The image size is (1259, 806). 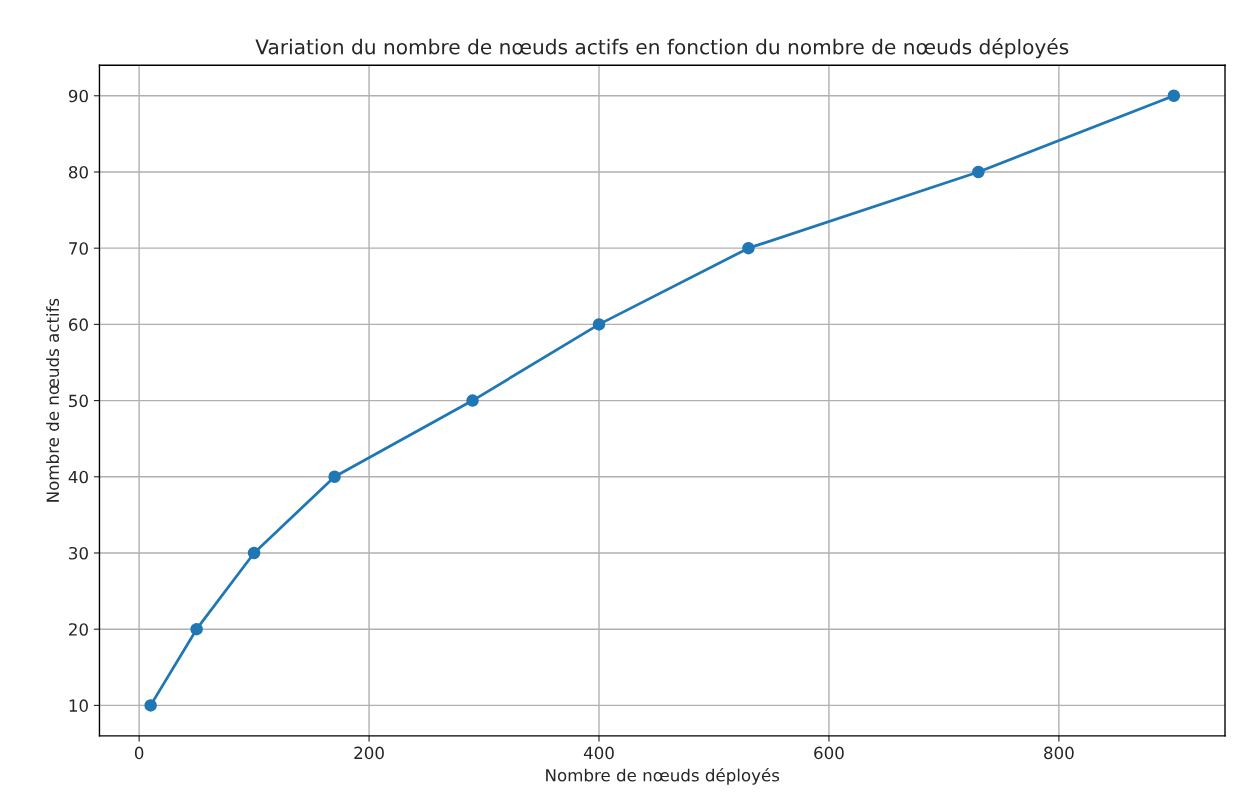 What do you see at coordinates (78, 629) in the screenshot?
I see `y-tick-label: 20` at bounding box center [78, 629].